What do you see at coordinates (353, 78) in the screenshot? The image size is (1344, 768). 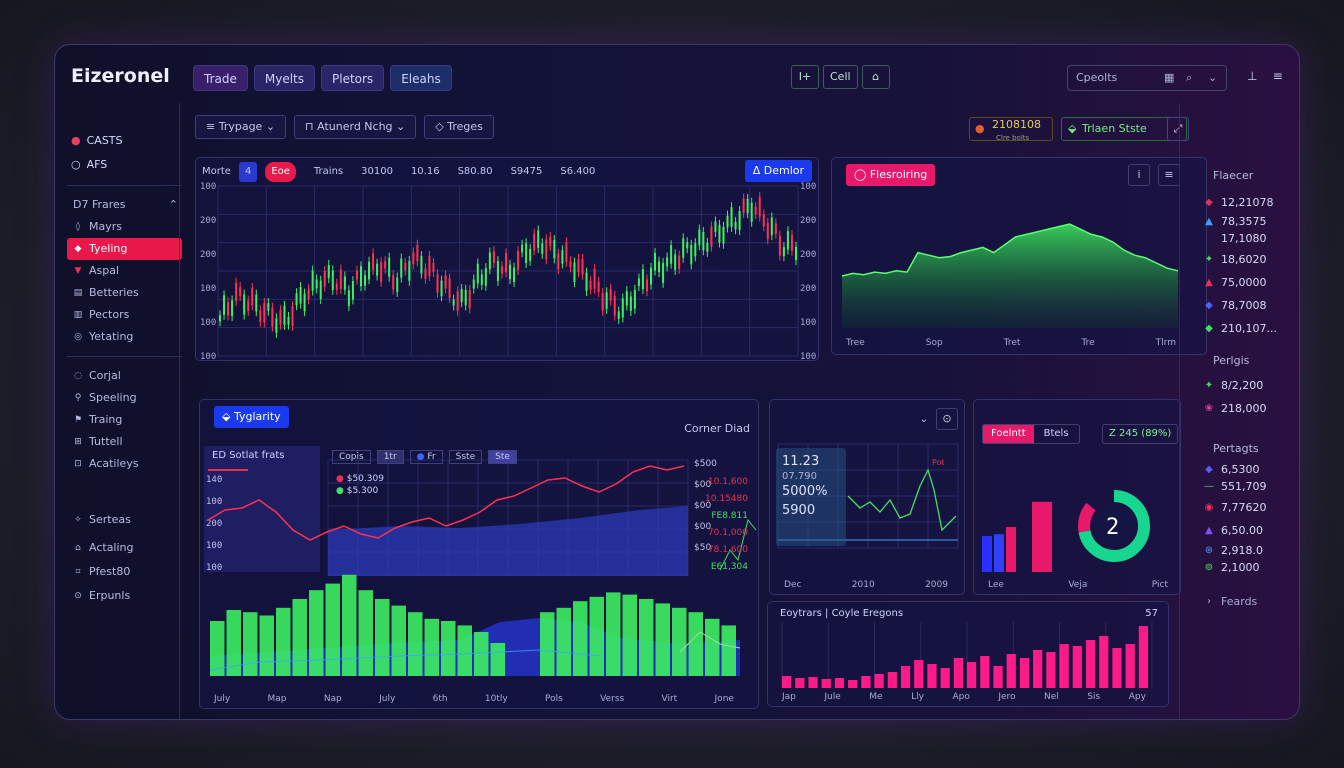 I see `tab-pletors: Pletors` at bounding box center [353, 78].